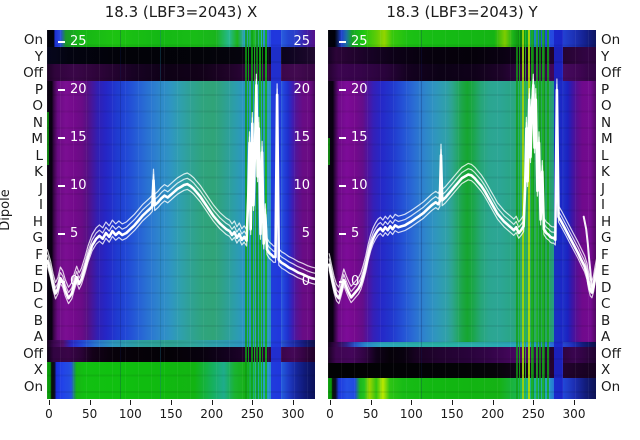  Describe the element at coordinates (411, 414) in the screenshot. I see `xtick-label: 100` at that location.